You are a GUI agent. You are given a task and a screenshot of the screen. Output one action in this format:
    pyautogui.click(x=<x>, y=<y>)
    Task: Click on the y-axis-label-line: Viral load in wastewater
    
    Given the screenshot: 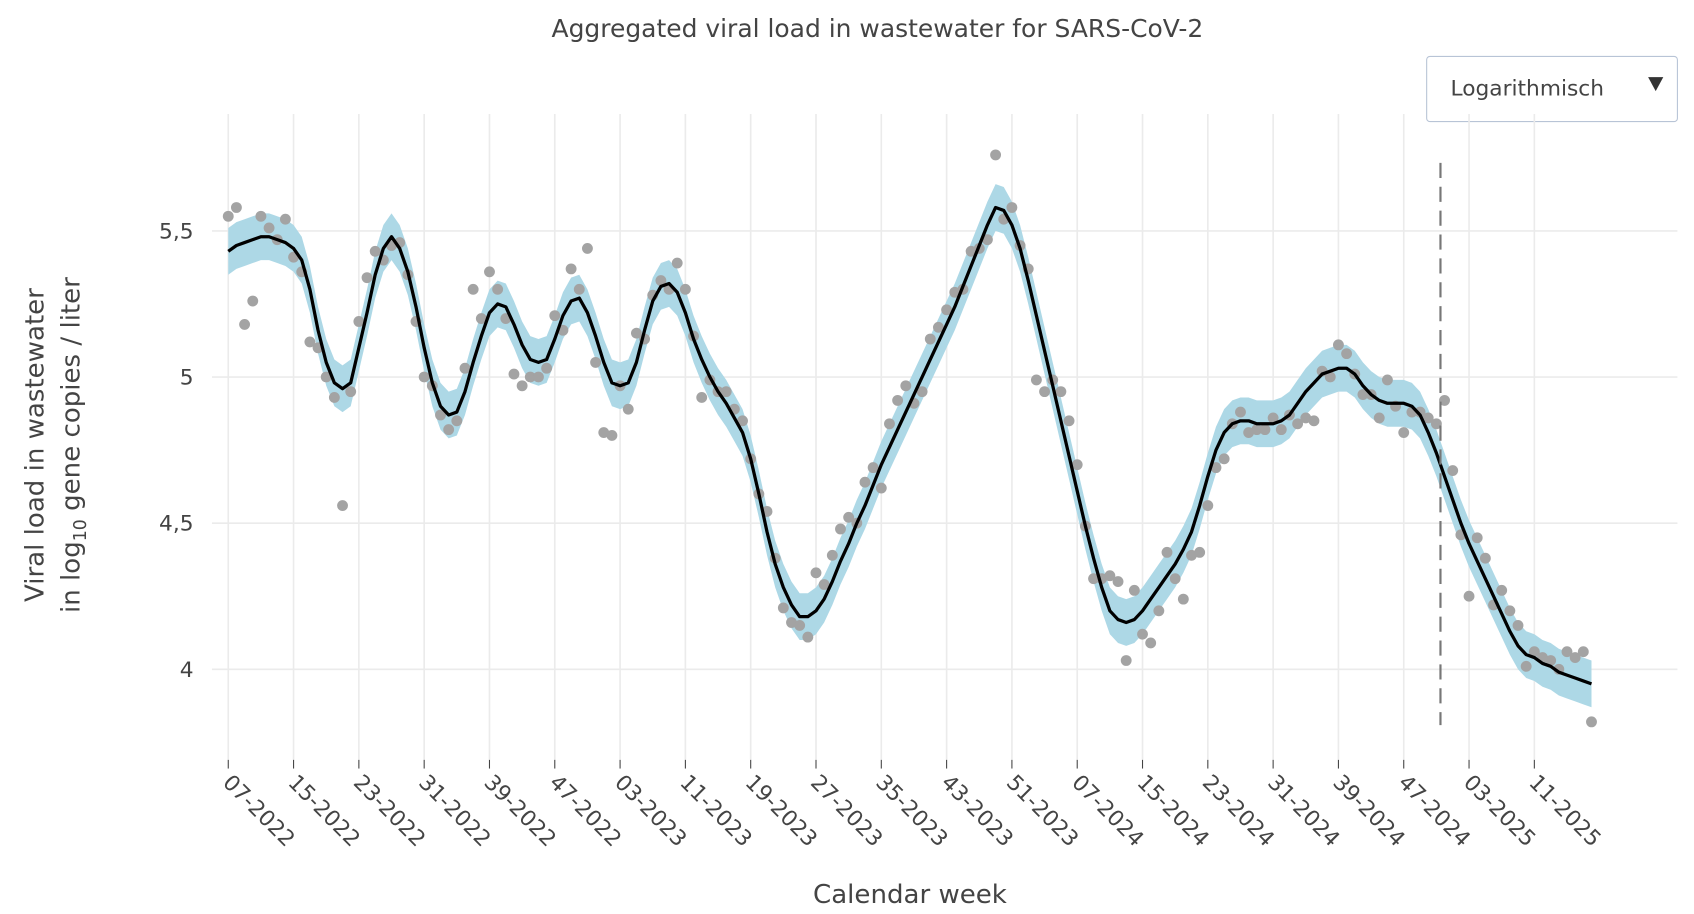 What is the action you would take?
    pyautogui.click(x=36, y=445)
    